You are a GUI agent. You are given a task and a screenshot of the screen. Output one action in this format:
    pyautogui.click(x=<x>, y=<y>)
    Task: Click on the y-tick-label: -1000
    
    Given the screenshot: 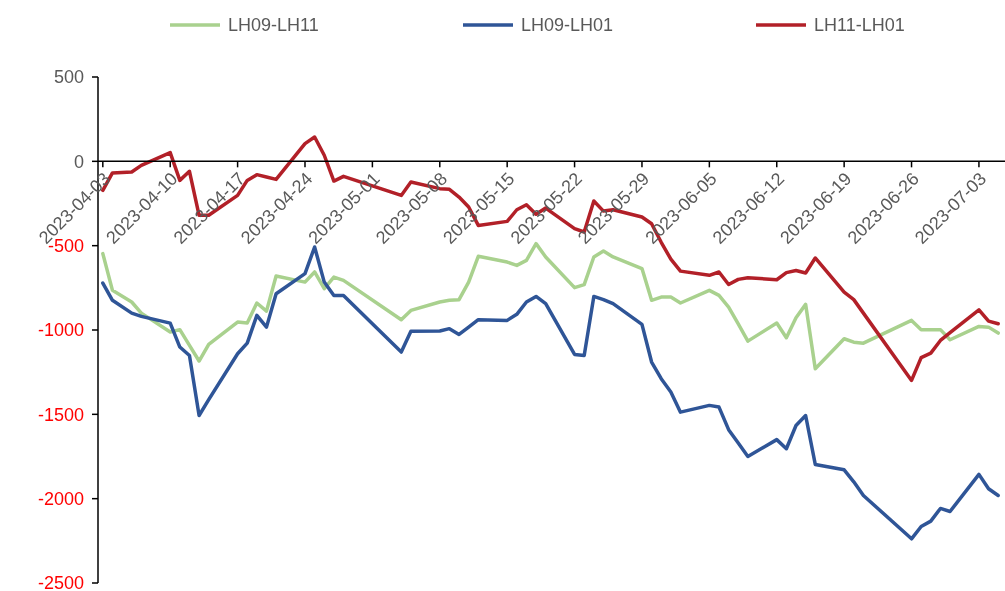 What is the action you would take?
    pyautogui.click(x=60, y=330)
    